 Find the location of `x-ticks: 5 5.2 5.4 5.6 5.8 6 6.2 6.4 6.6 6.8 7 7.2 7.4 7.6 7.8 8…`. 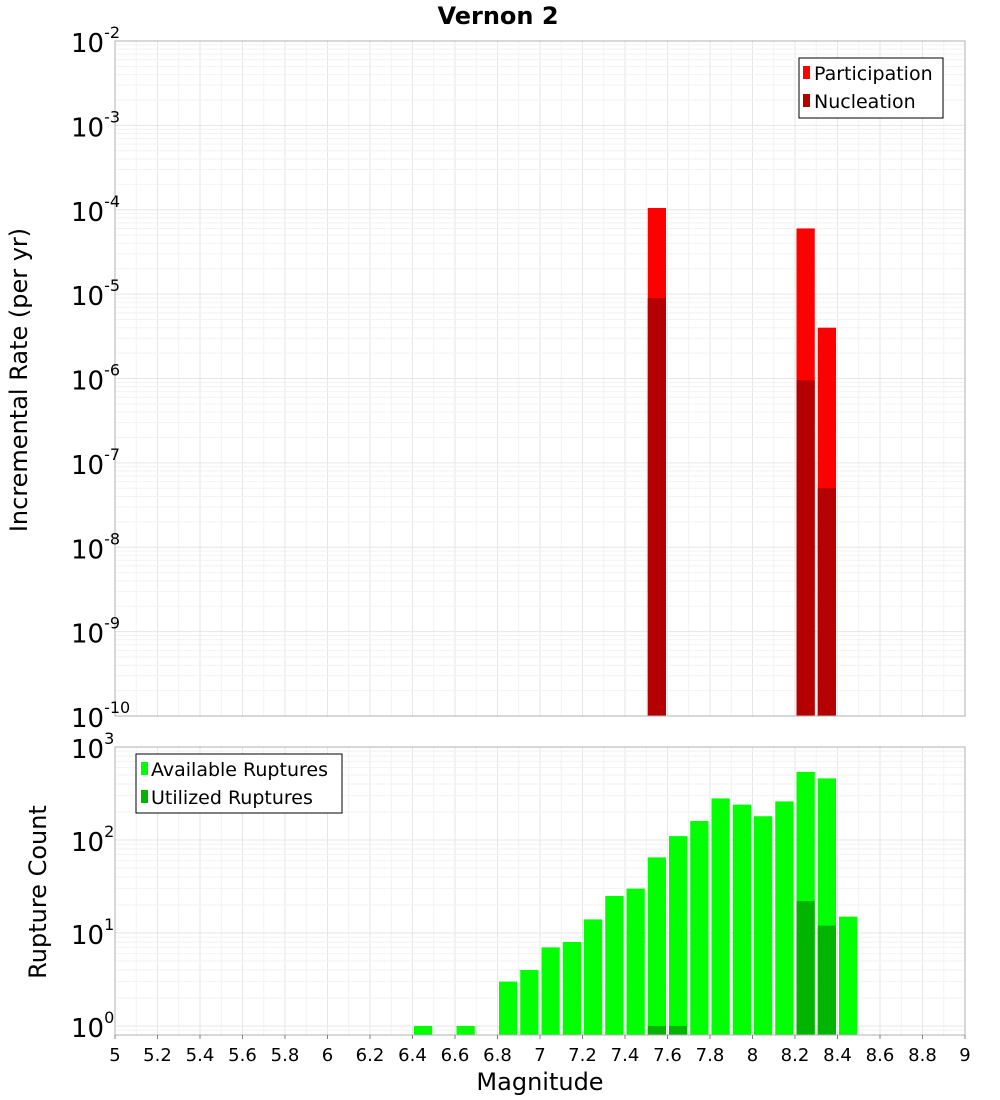

x-ticks: 5 5.2 5.4 5.6 5.8 6 6.2 6.4 6.6 6.8 7 7.2 7.4 7.6 7.8 8… is located at coordinates (540, 1050).